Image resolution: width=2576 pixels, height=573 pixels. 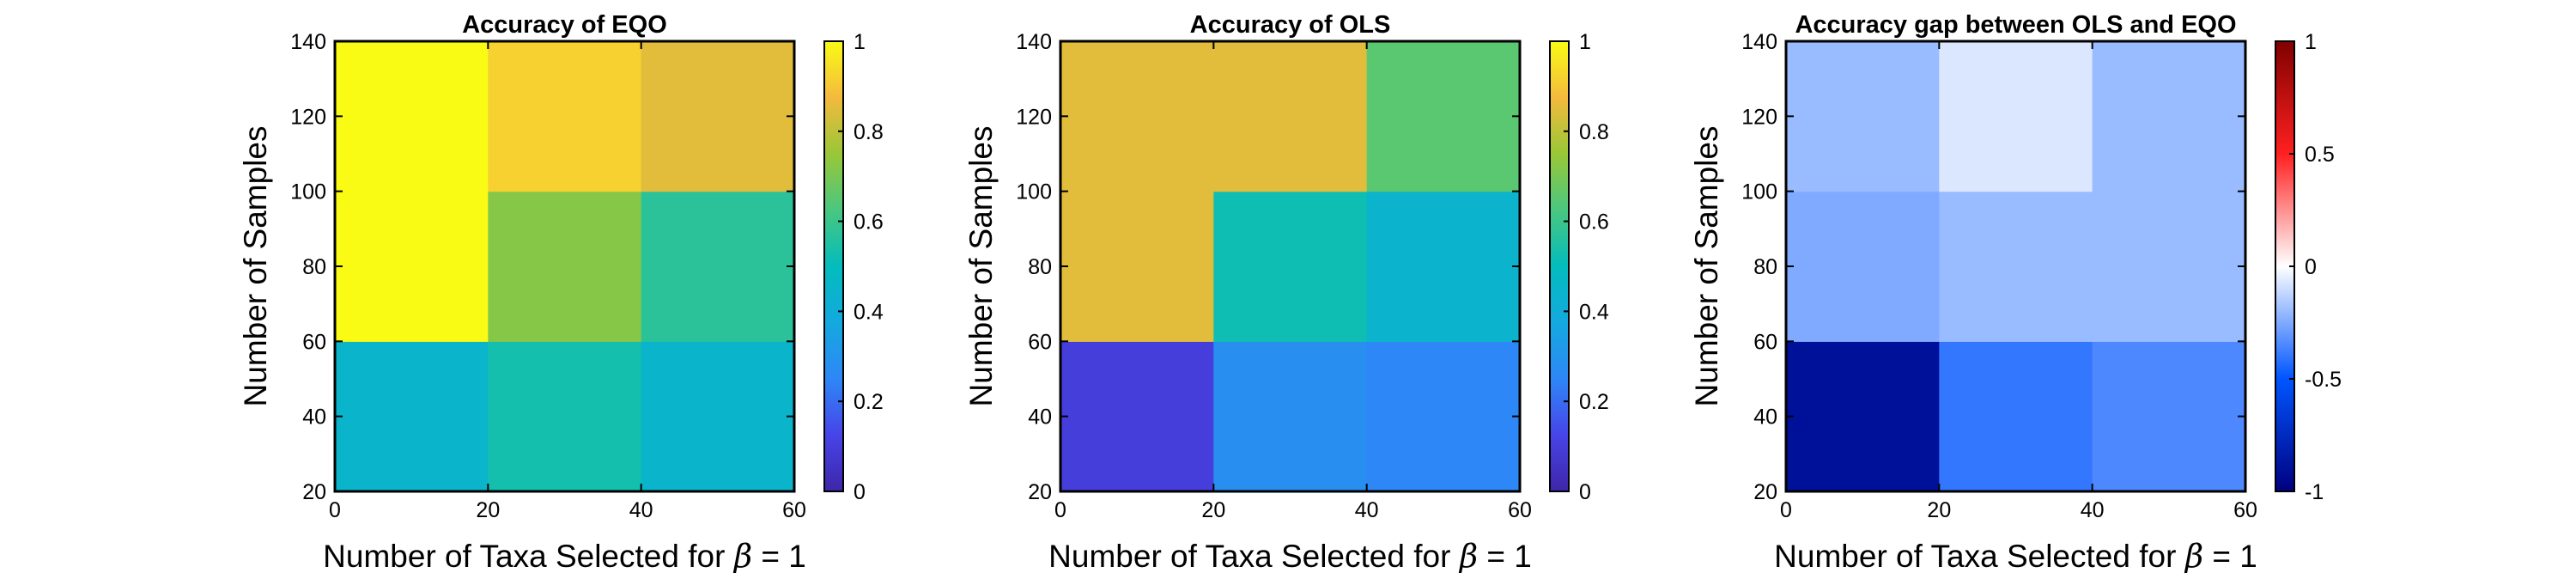 What do you see at coordinates (2016, 25) in the screenshot?
I see `chart-title: Accuracy gap between OLS and EQO` at bounding box center [2016, 25].